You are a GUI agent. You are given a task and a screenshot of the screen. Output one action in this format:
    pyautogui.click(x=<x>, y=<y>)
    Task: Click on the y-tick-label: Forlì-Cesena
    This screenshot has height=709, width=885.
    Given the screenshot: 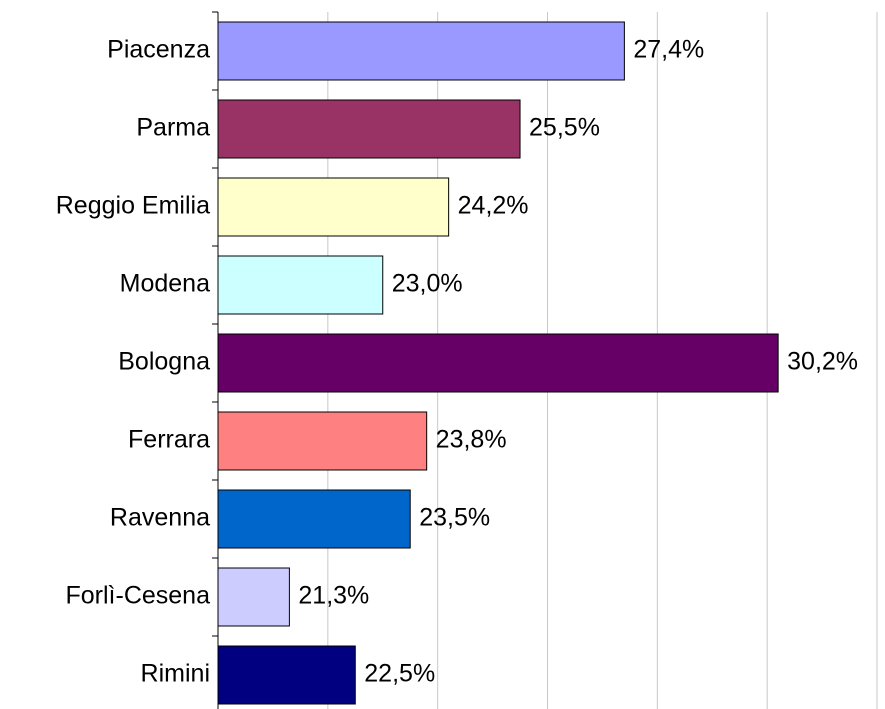 What is the action you would take?
    pyautogui.click(x=138, y=596)
    